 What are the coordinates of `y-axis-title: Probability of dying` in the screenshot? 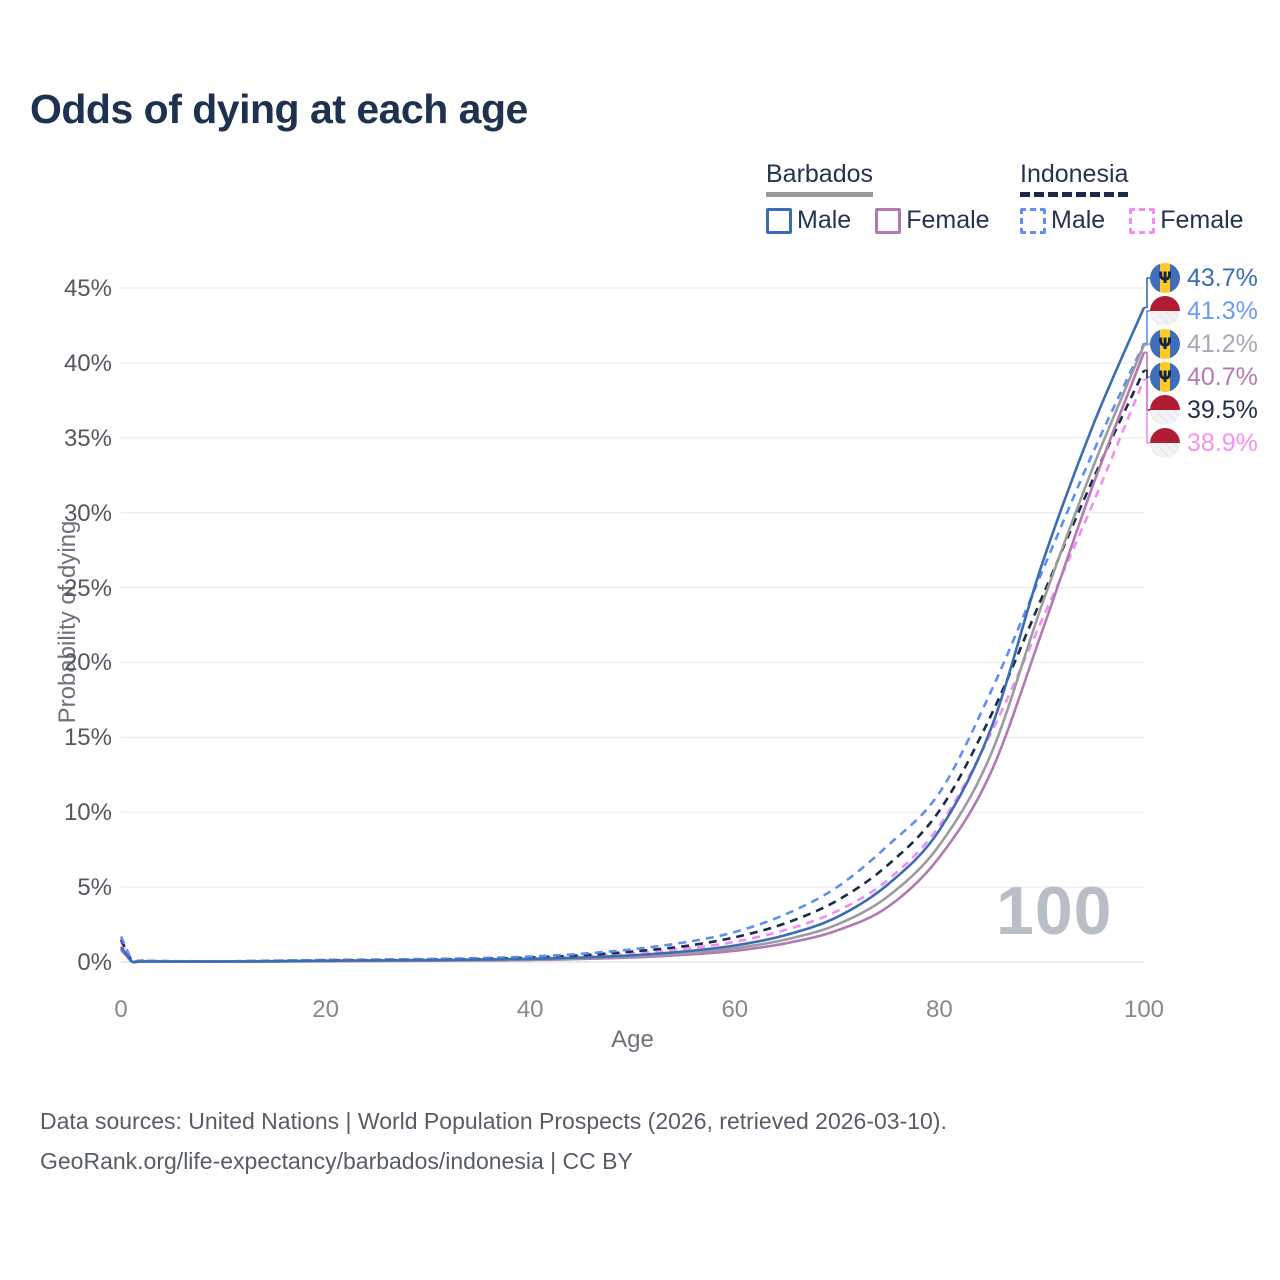 It's located at (67, 622).